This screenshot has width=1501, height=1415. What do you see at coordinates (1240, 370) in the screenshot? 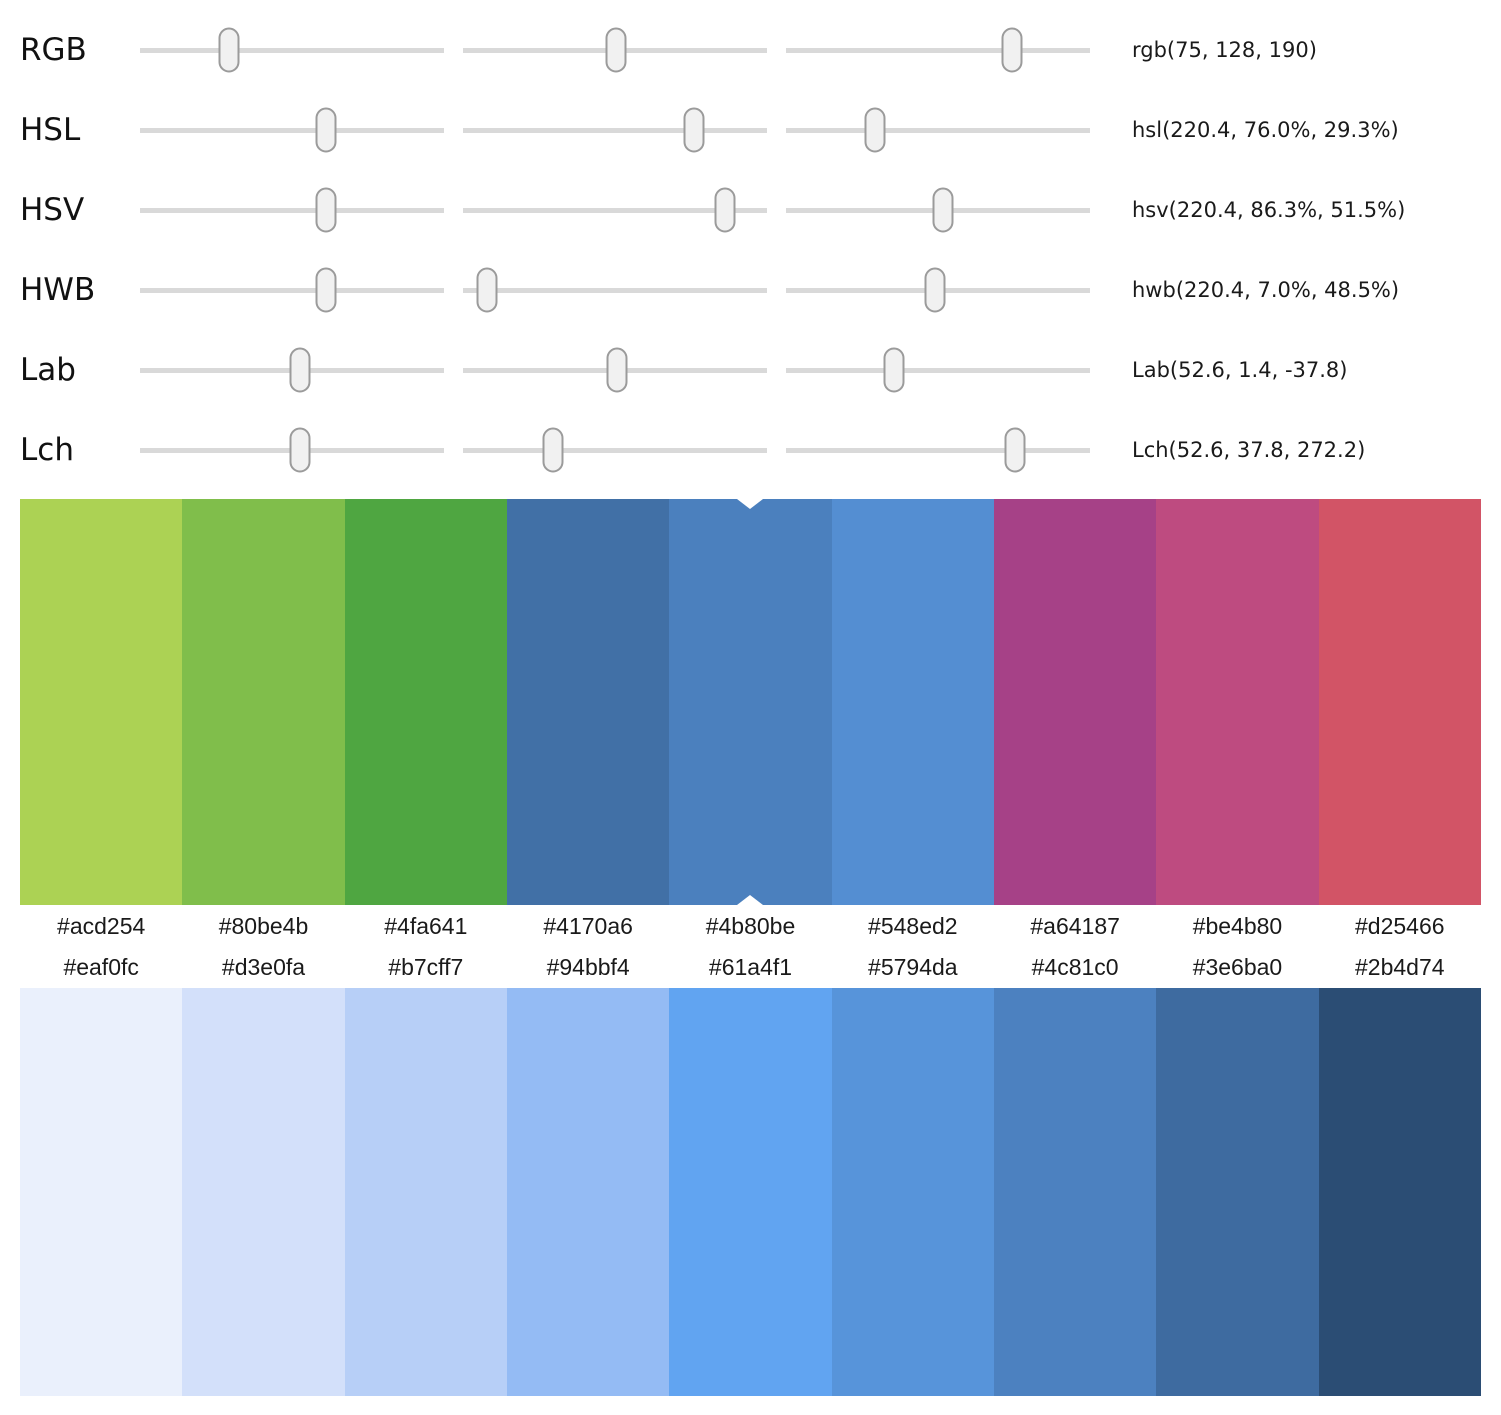
I see `color-value-text: Lab(52.6, 1.4, -37.8)` at bounding box center [1240, 370].